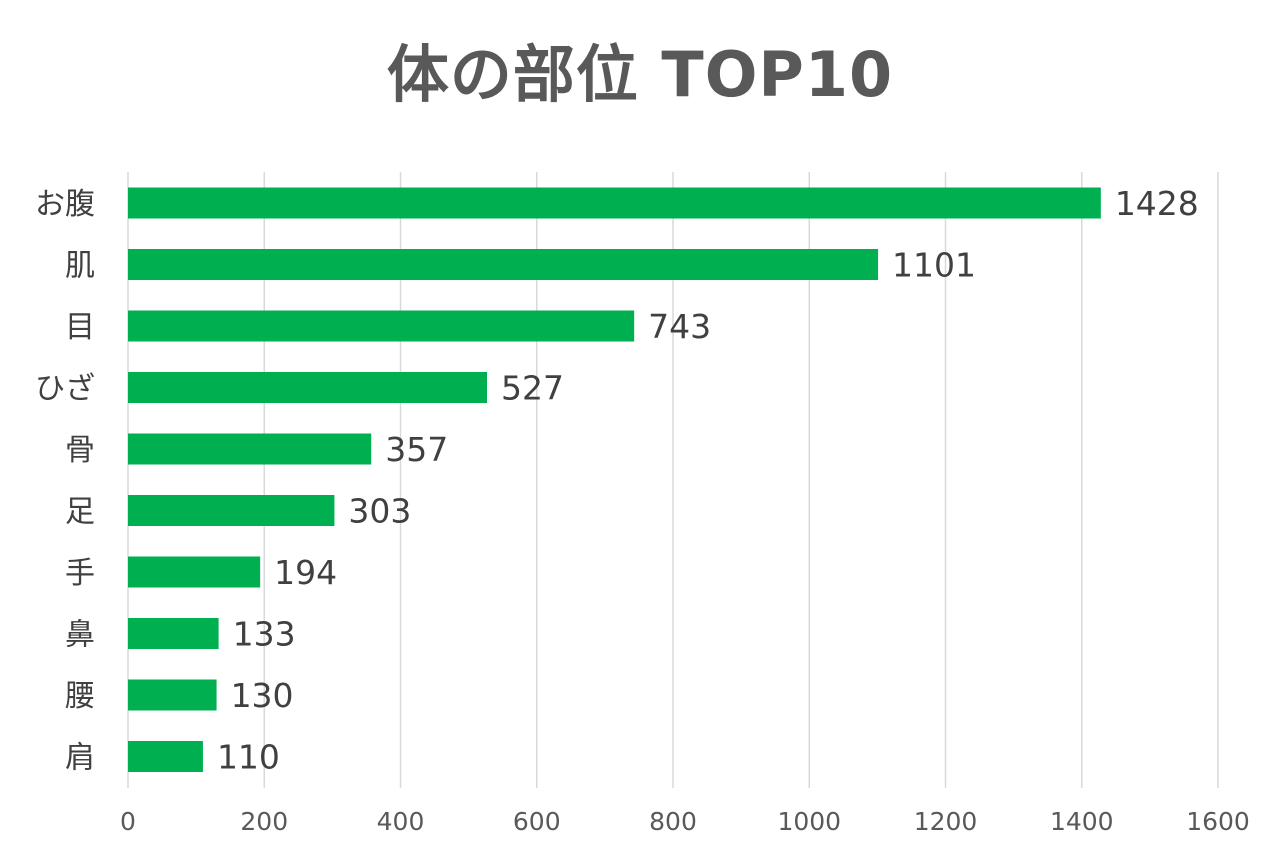  I want to click on x-tick-label: 1600, so click(1218, 821).